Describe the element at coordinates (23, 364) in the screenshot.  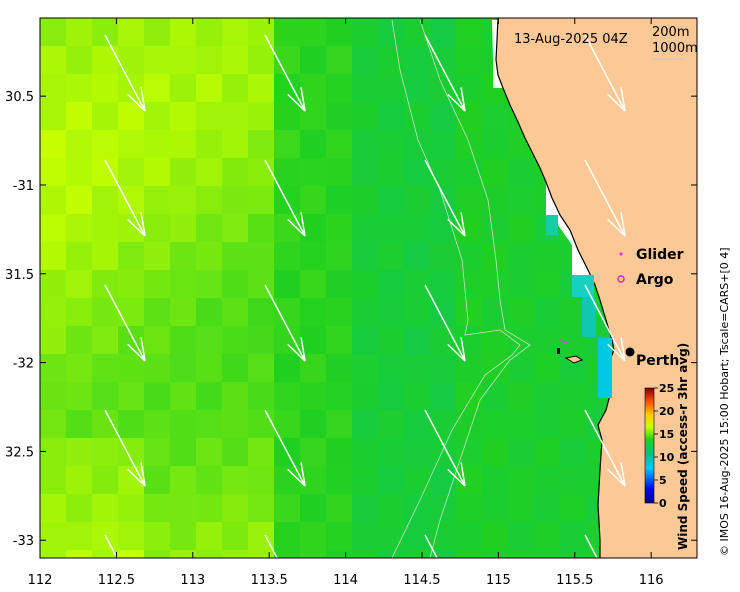
I see `y-tick-label: -32` at that location.